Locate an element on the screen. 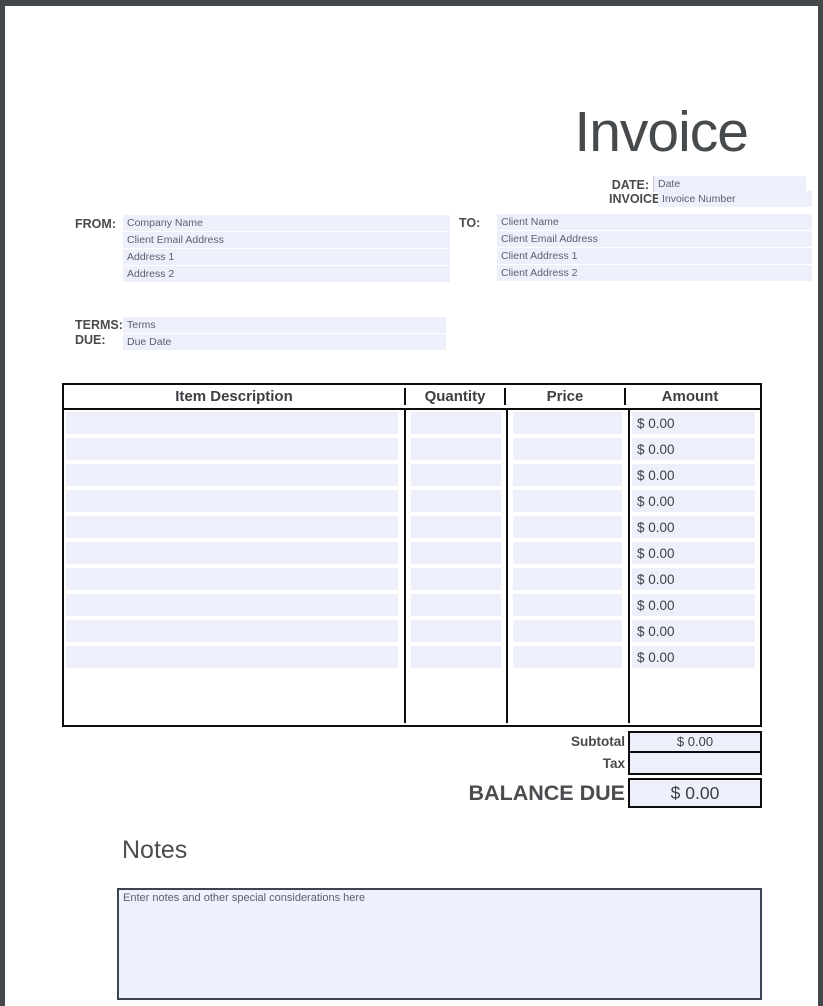 The width and height of the screenshot is (823, 1006). to-client-address1-input is located at coordinates (654, 256).